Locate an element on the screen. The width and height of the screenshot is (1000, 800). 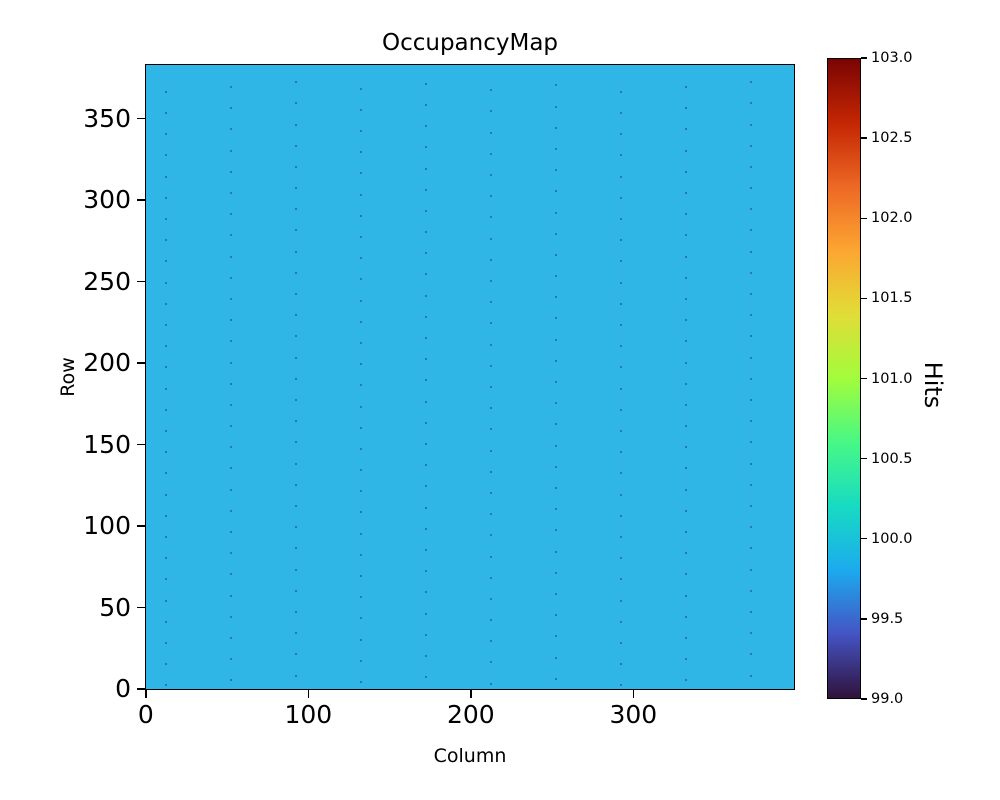
y-tick-label: 100 is located at coordinates (107, 526).